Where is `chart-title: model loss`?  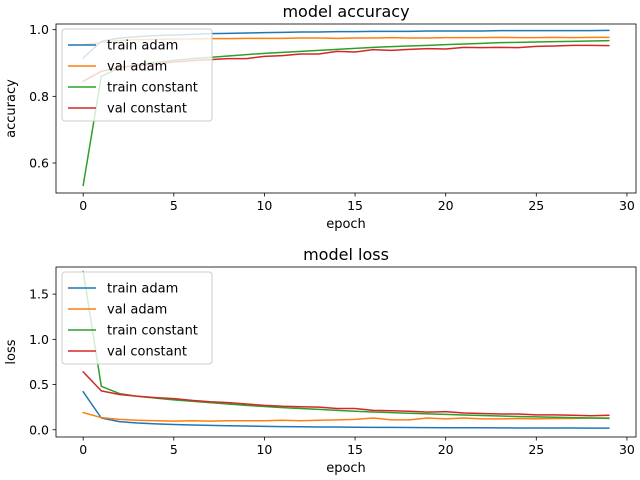 chart-title: model loss is located at coordinates (346, 254).